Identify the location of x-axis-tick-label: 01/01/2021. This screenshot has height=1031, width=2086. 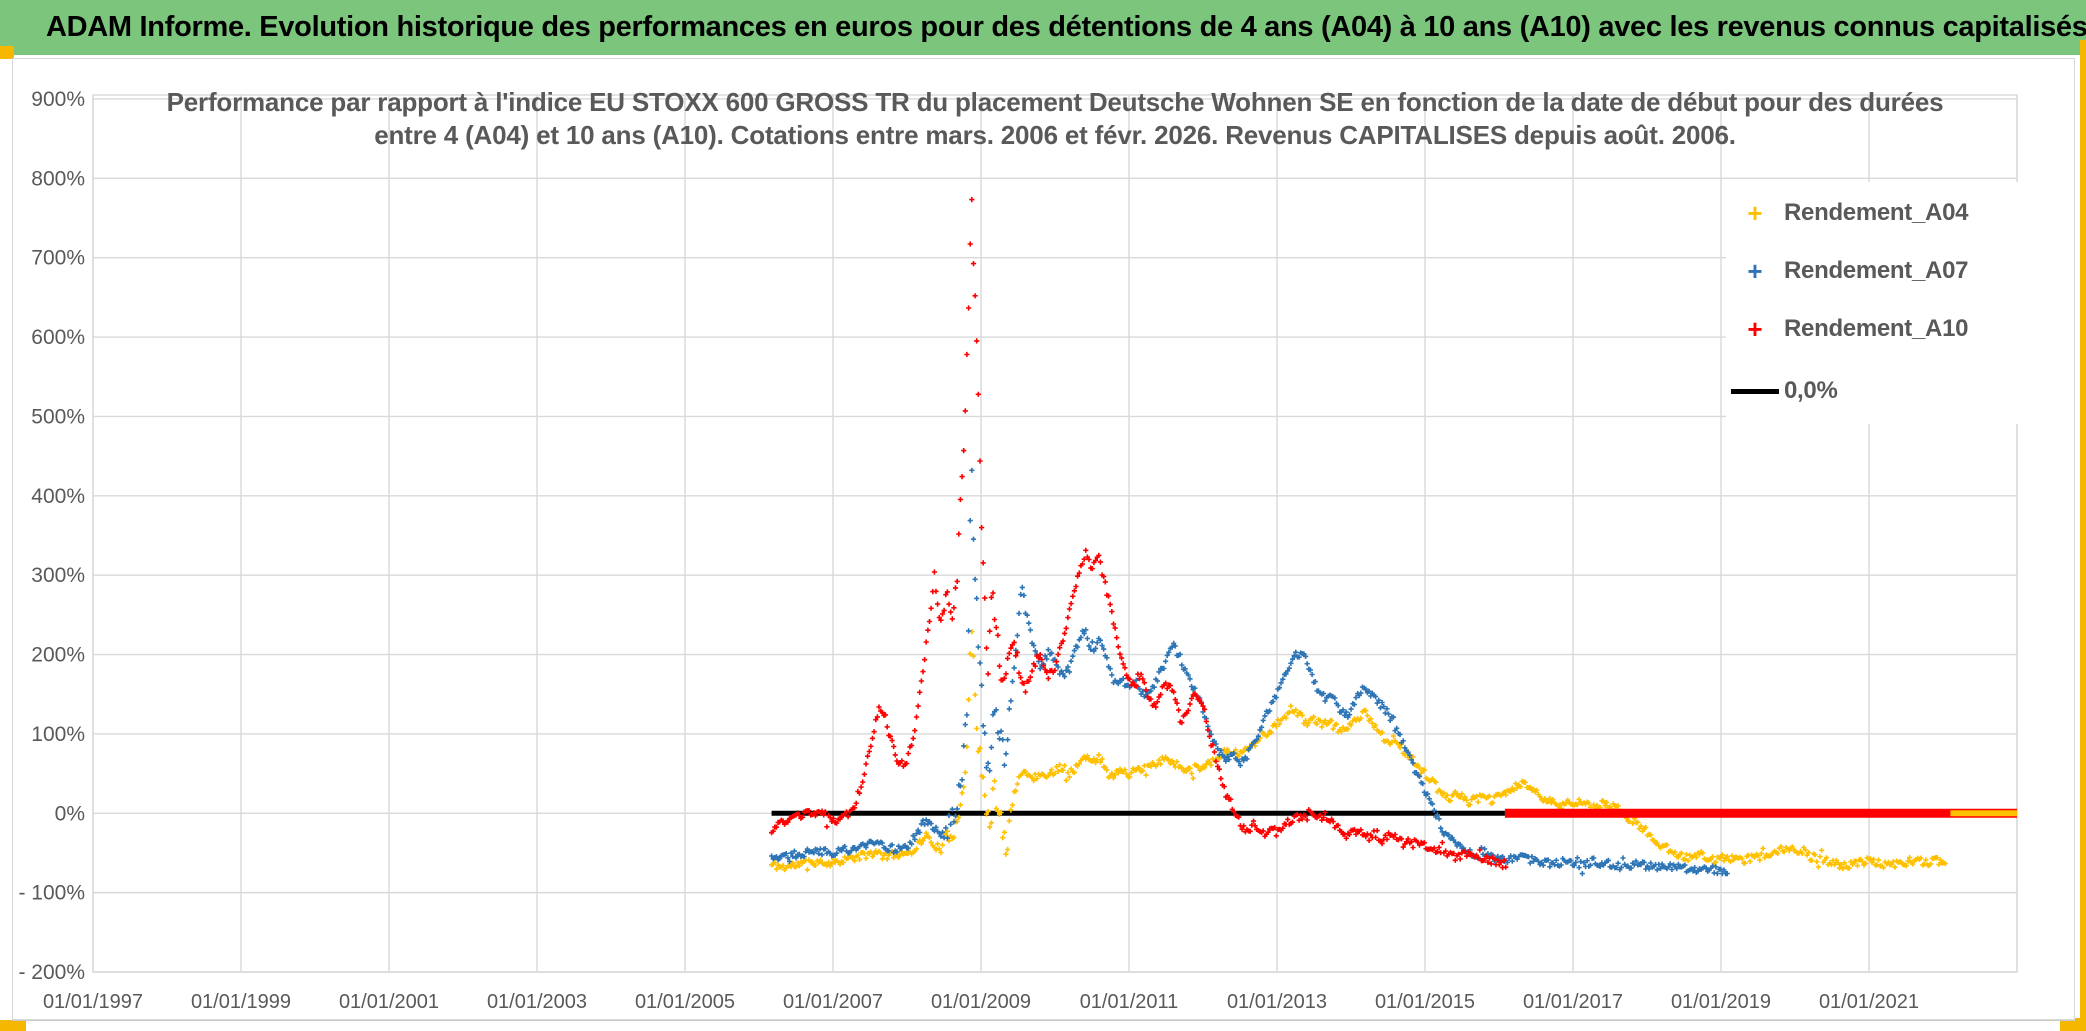
(1869, 1002).